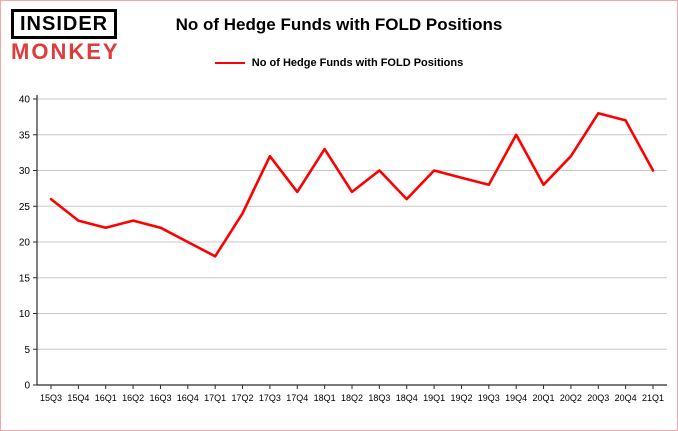 This screenshot has width=678, height=431. I want to click on x-axis-label: 16Q4, so click(188, 398).